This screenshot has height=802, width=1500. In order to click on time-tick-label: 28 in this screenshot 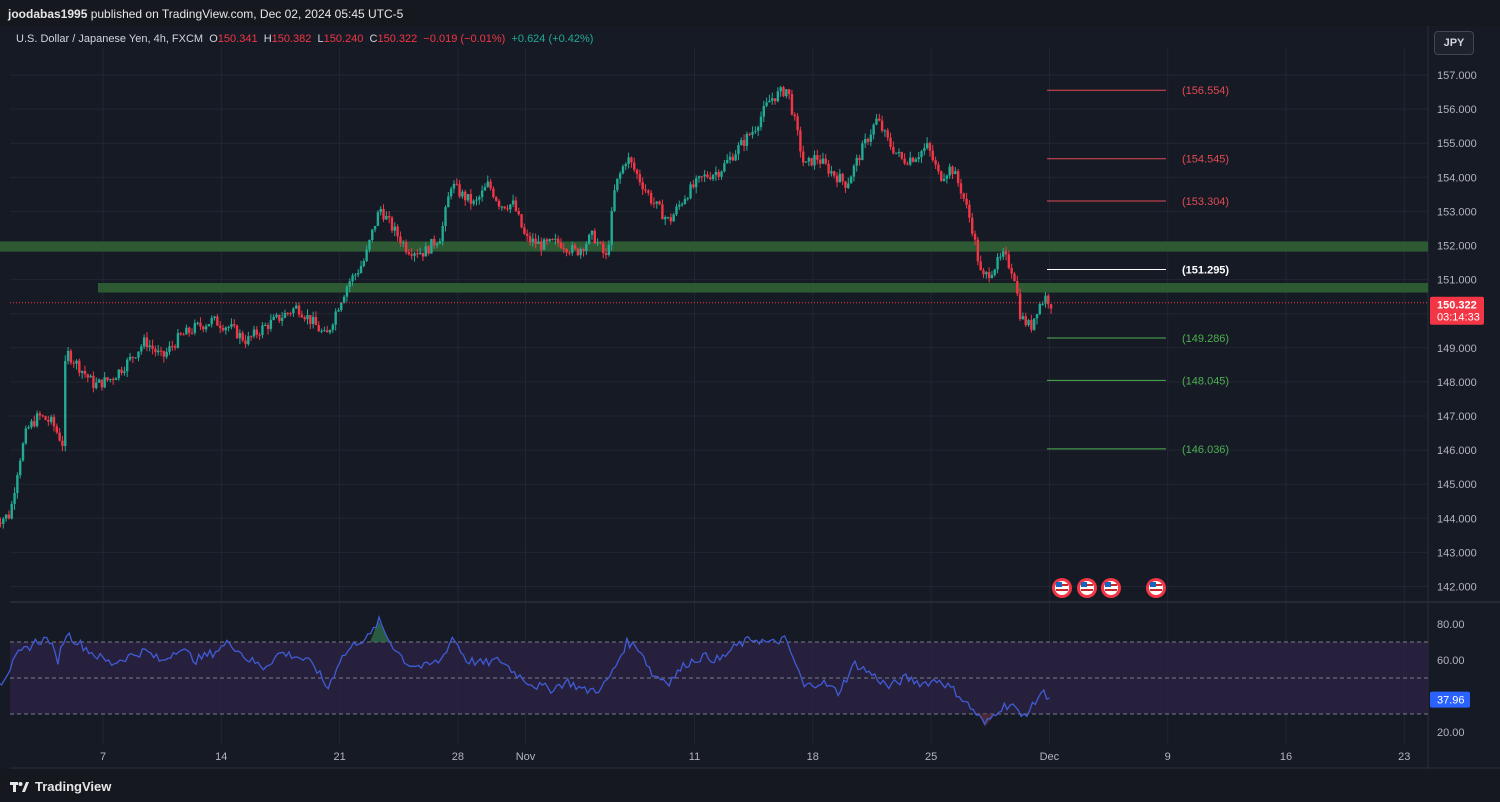, I will do `click(458, 757)`.